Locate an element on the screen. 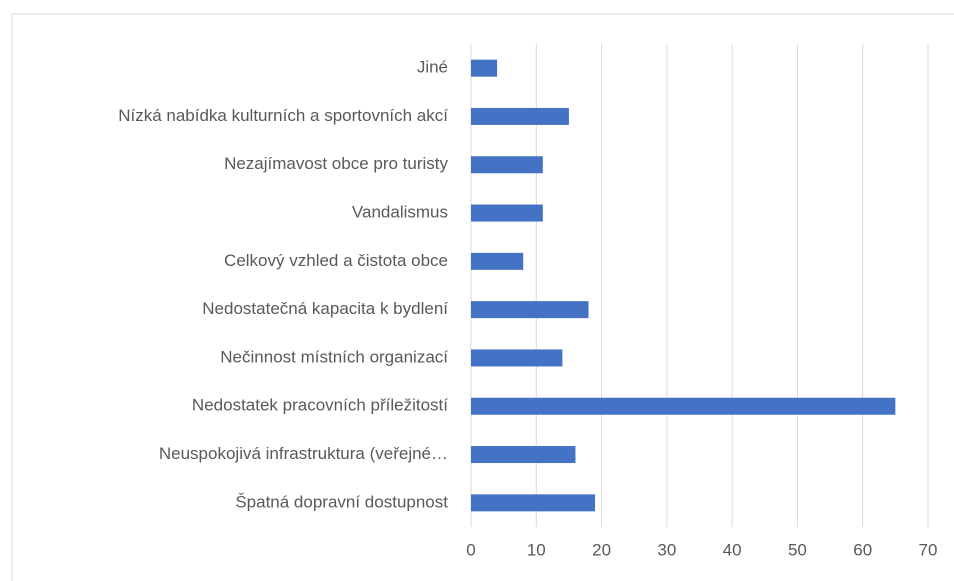 Image resolution: width=954 pixels, height=581 pixels. y-tick-label: Špatná dopravní dostupnost is located at coordinates (341, 501).